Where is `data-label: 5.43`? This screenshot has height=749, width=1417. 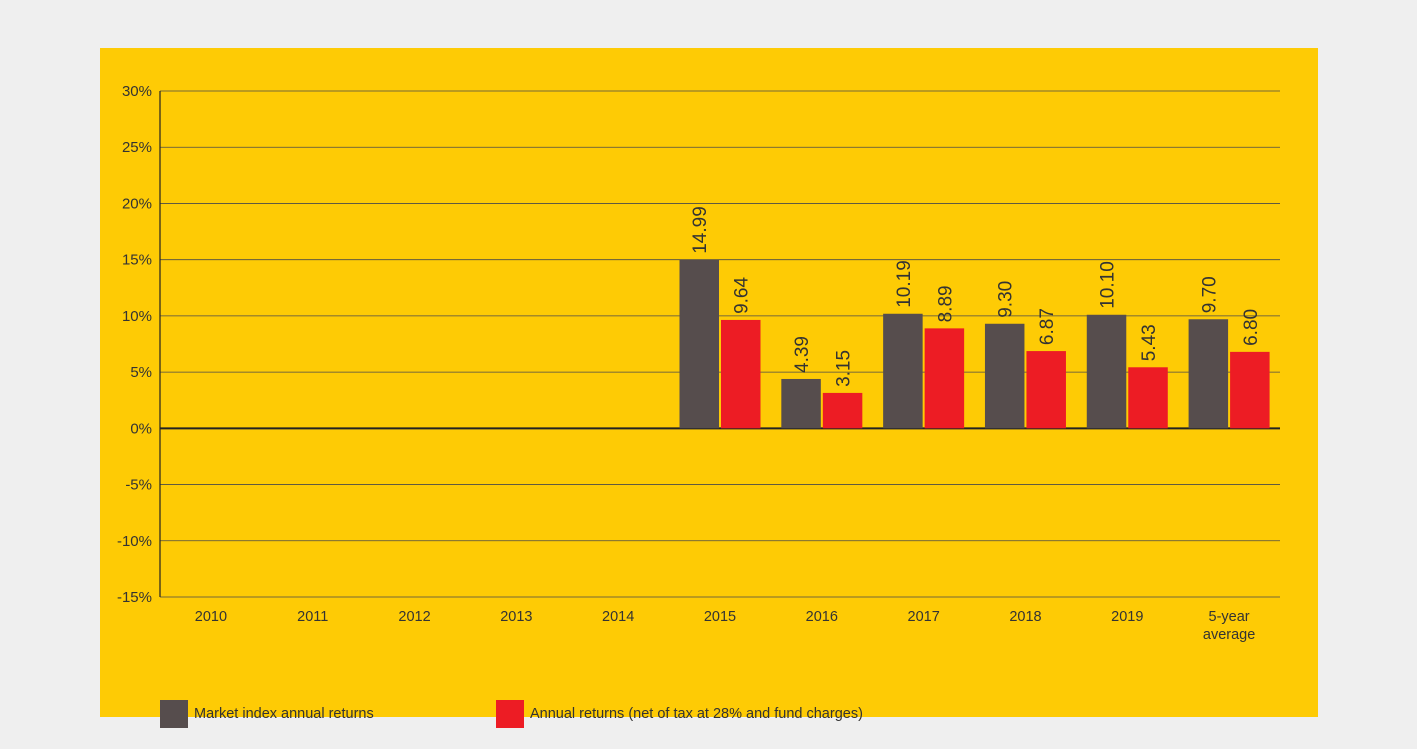 data-label: 5.43 is located at coordinates (1149, 342).